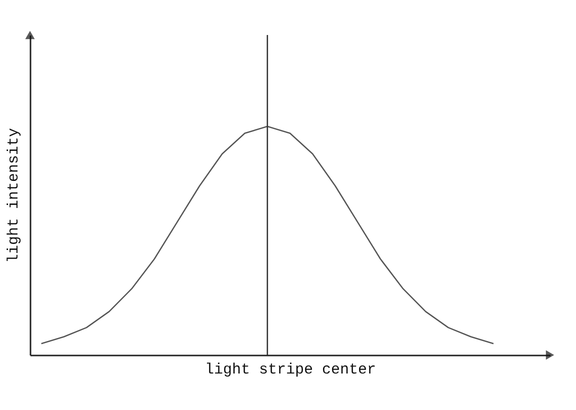 Image resolution: width=576 pixels, height=410 pixels. Describe the element at coordinates (14, 196) in the screenshot. I see `y-axis-title: light intensity` at that location.